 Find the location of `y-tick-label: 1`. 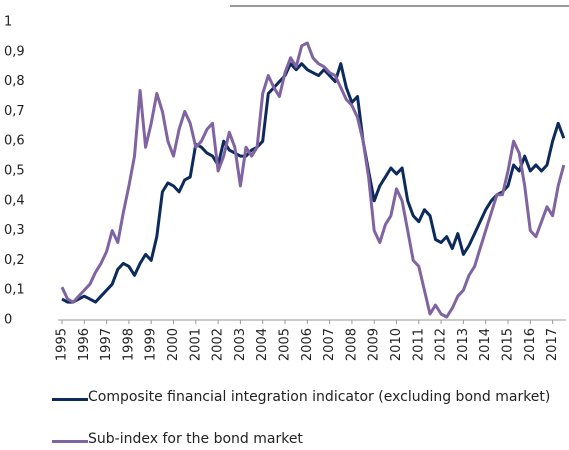

y-tick-label: 1 is located at coordinates (8, 22).